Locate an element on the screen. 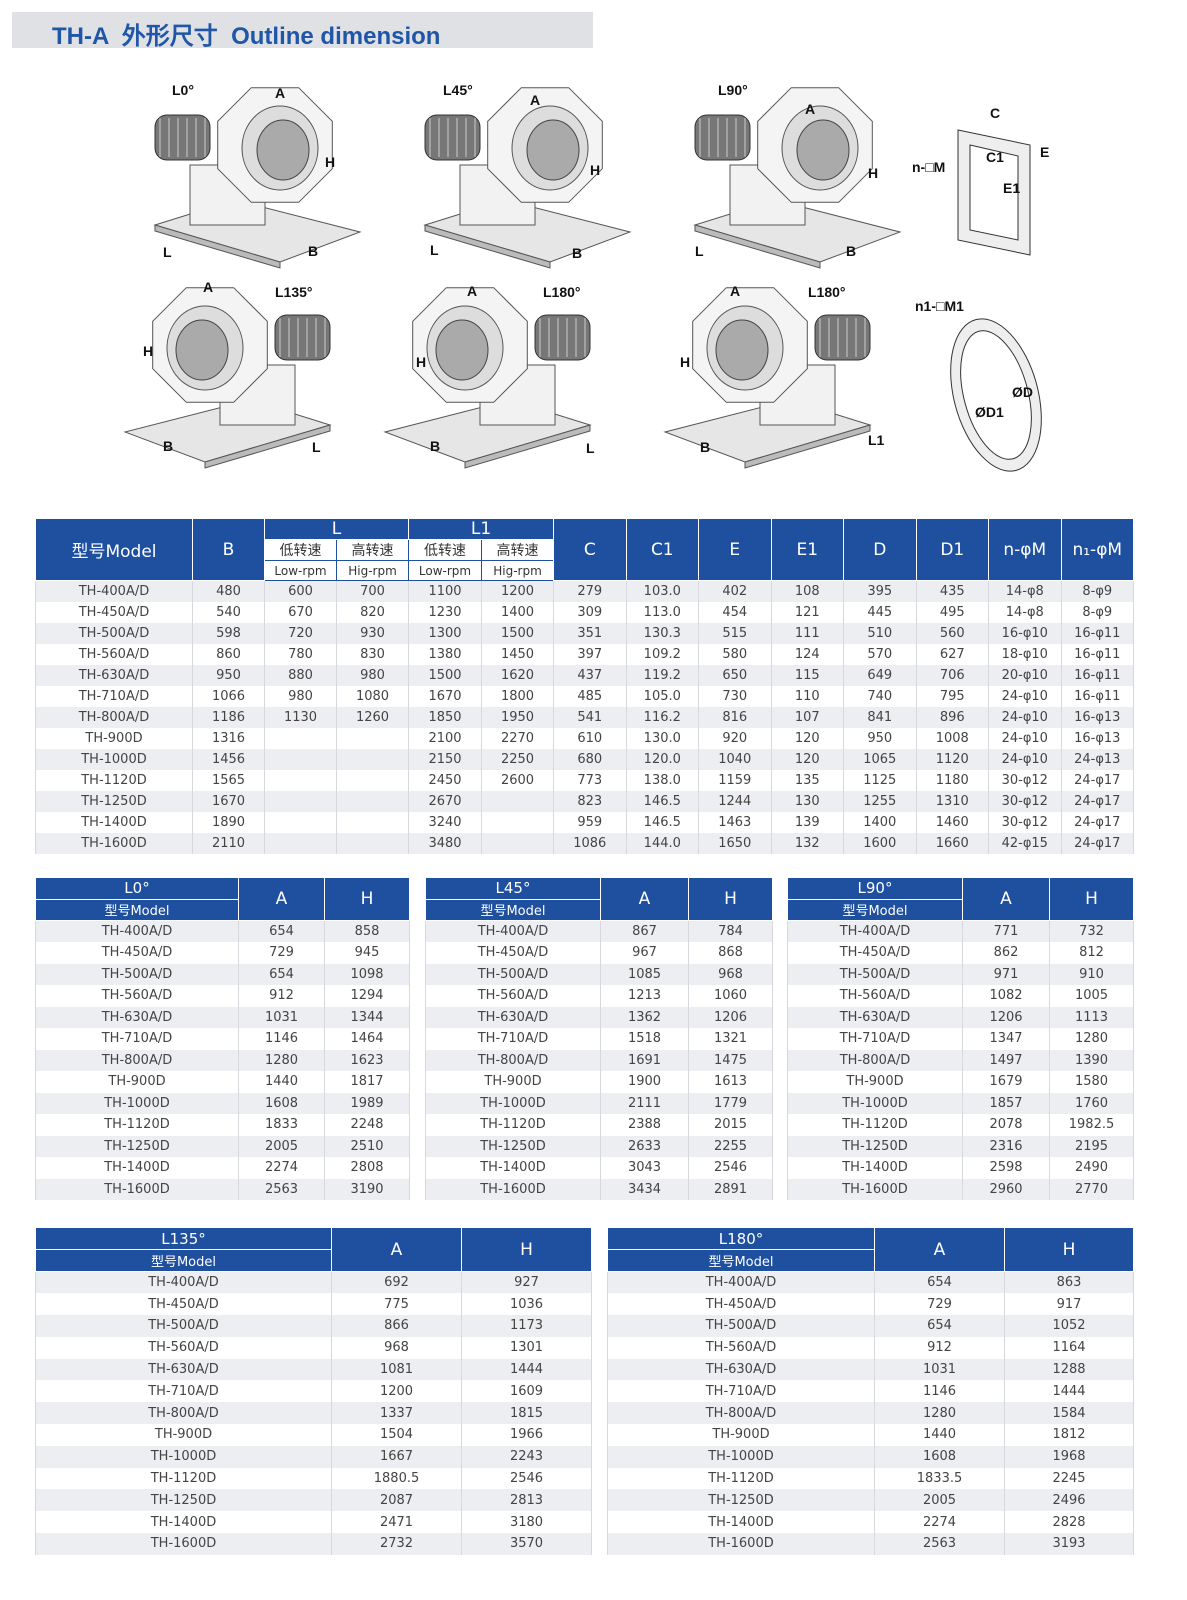 Image resolution: width=1187 pixels, height=1600 pixels. table-cell: 120.0 is located at coordinates (662, 759).